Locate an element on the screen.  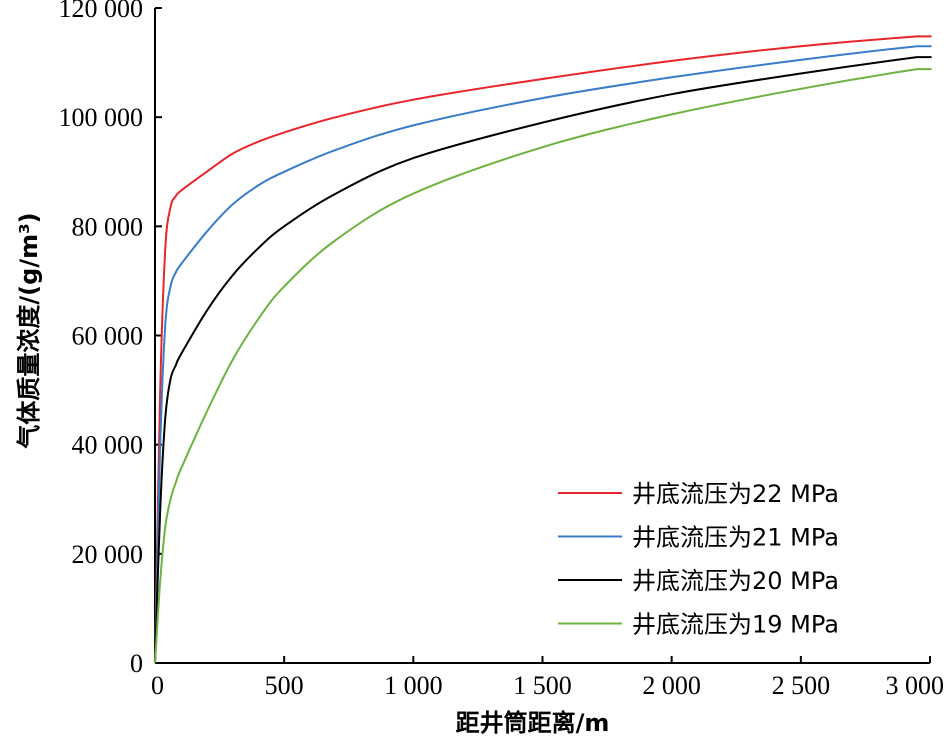
x-tick-label: 1 000 is located at coordinates (413, 685).